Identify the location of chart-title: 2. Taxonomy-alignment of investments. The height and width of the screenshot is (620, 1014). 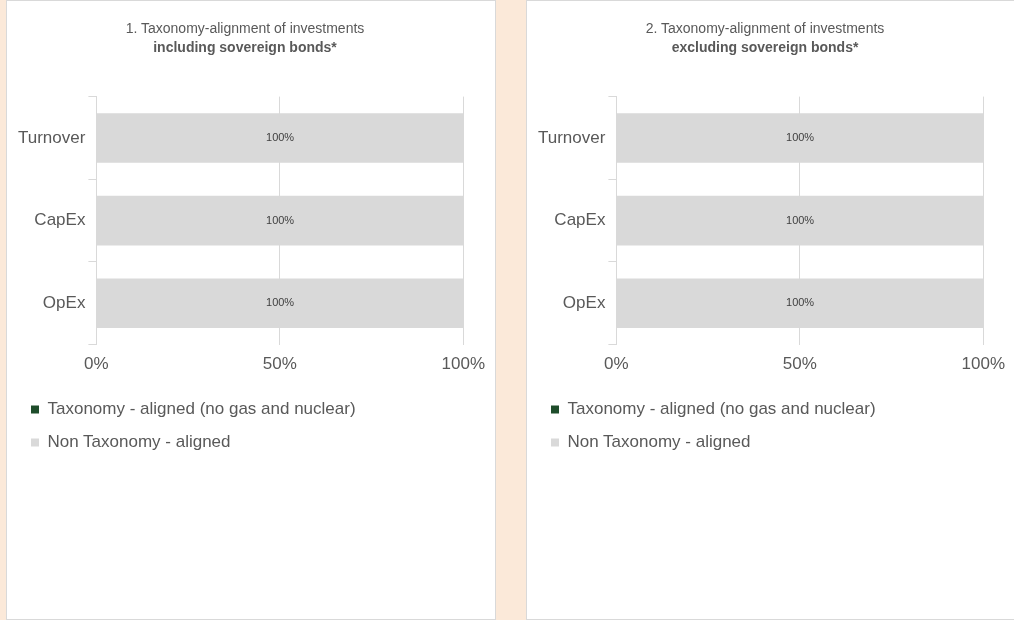
(765, 28).